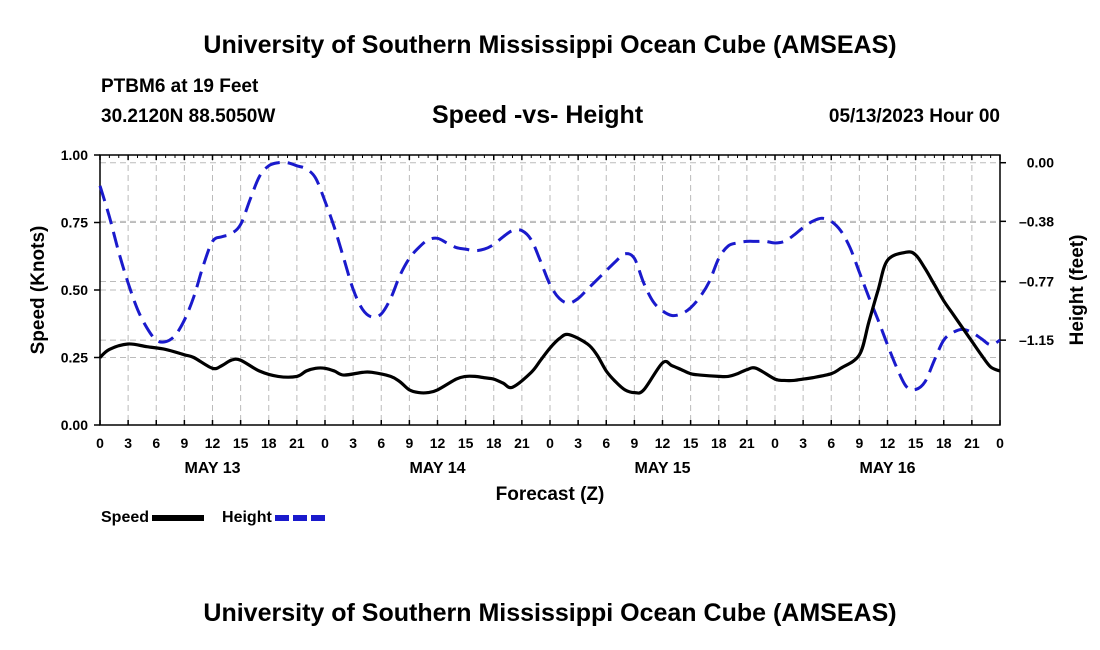 This screenshot has width=1100, height=650. I want to click on y2-axis-title: Height (feet), so click(1077, 290).